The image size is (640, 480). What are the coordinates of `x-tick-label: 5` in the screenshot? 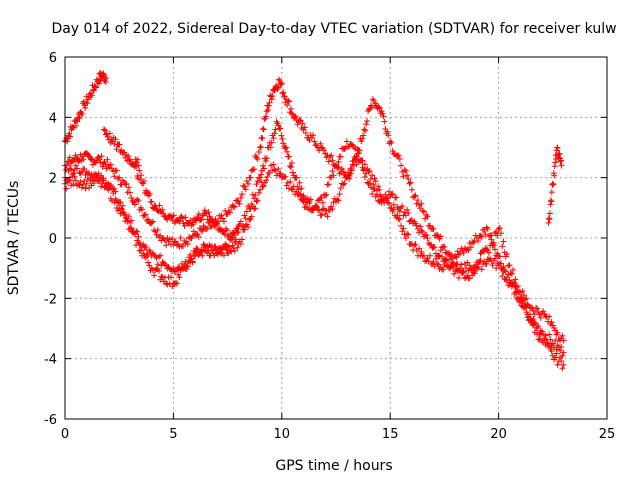 It's located at (173, 434).